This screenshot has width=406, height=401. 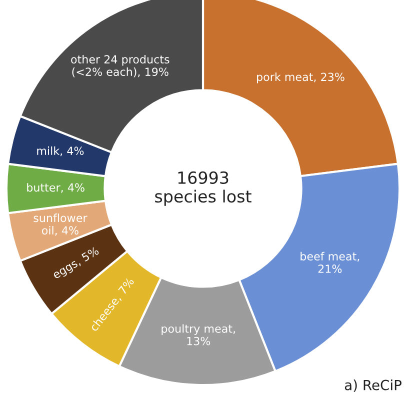 I want to click on text: a) ReCiP, so click(x=373, y=386).